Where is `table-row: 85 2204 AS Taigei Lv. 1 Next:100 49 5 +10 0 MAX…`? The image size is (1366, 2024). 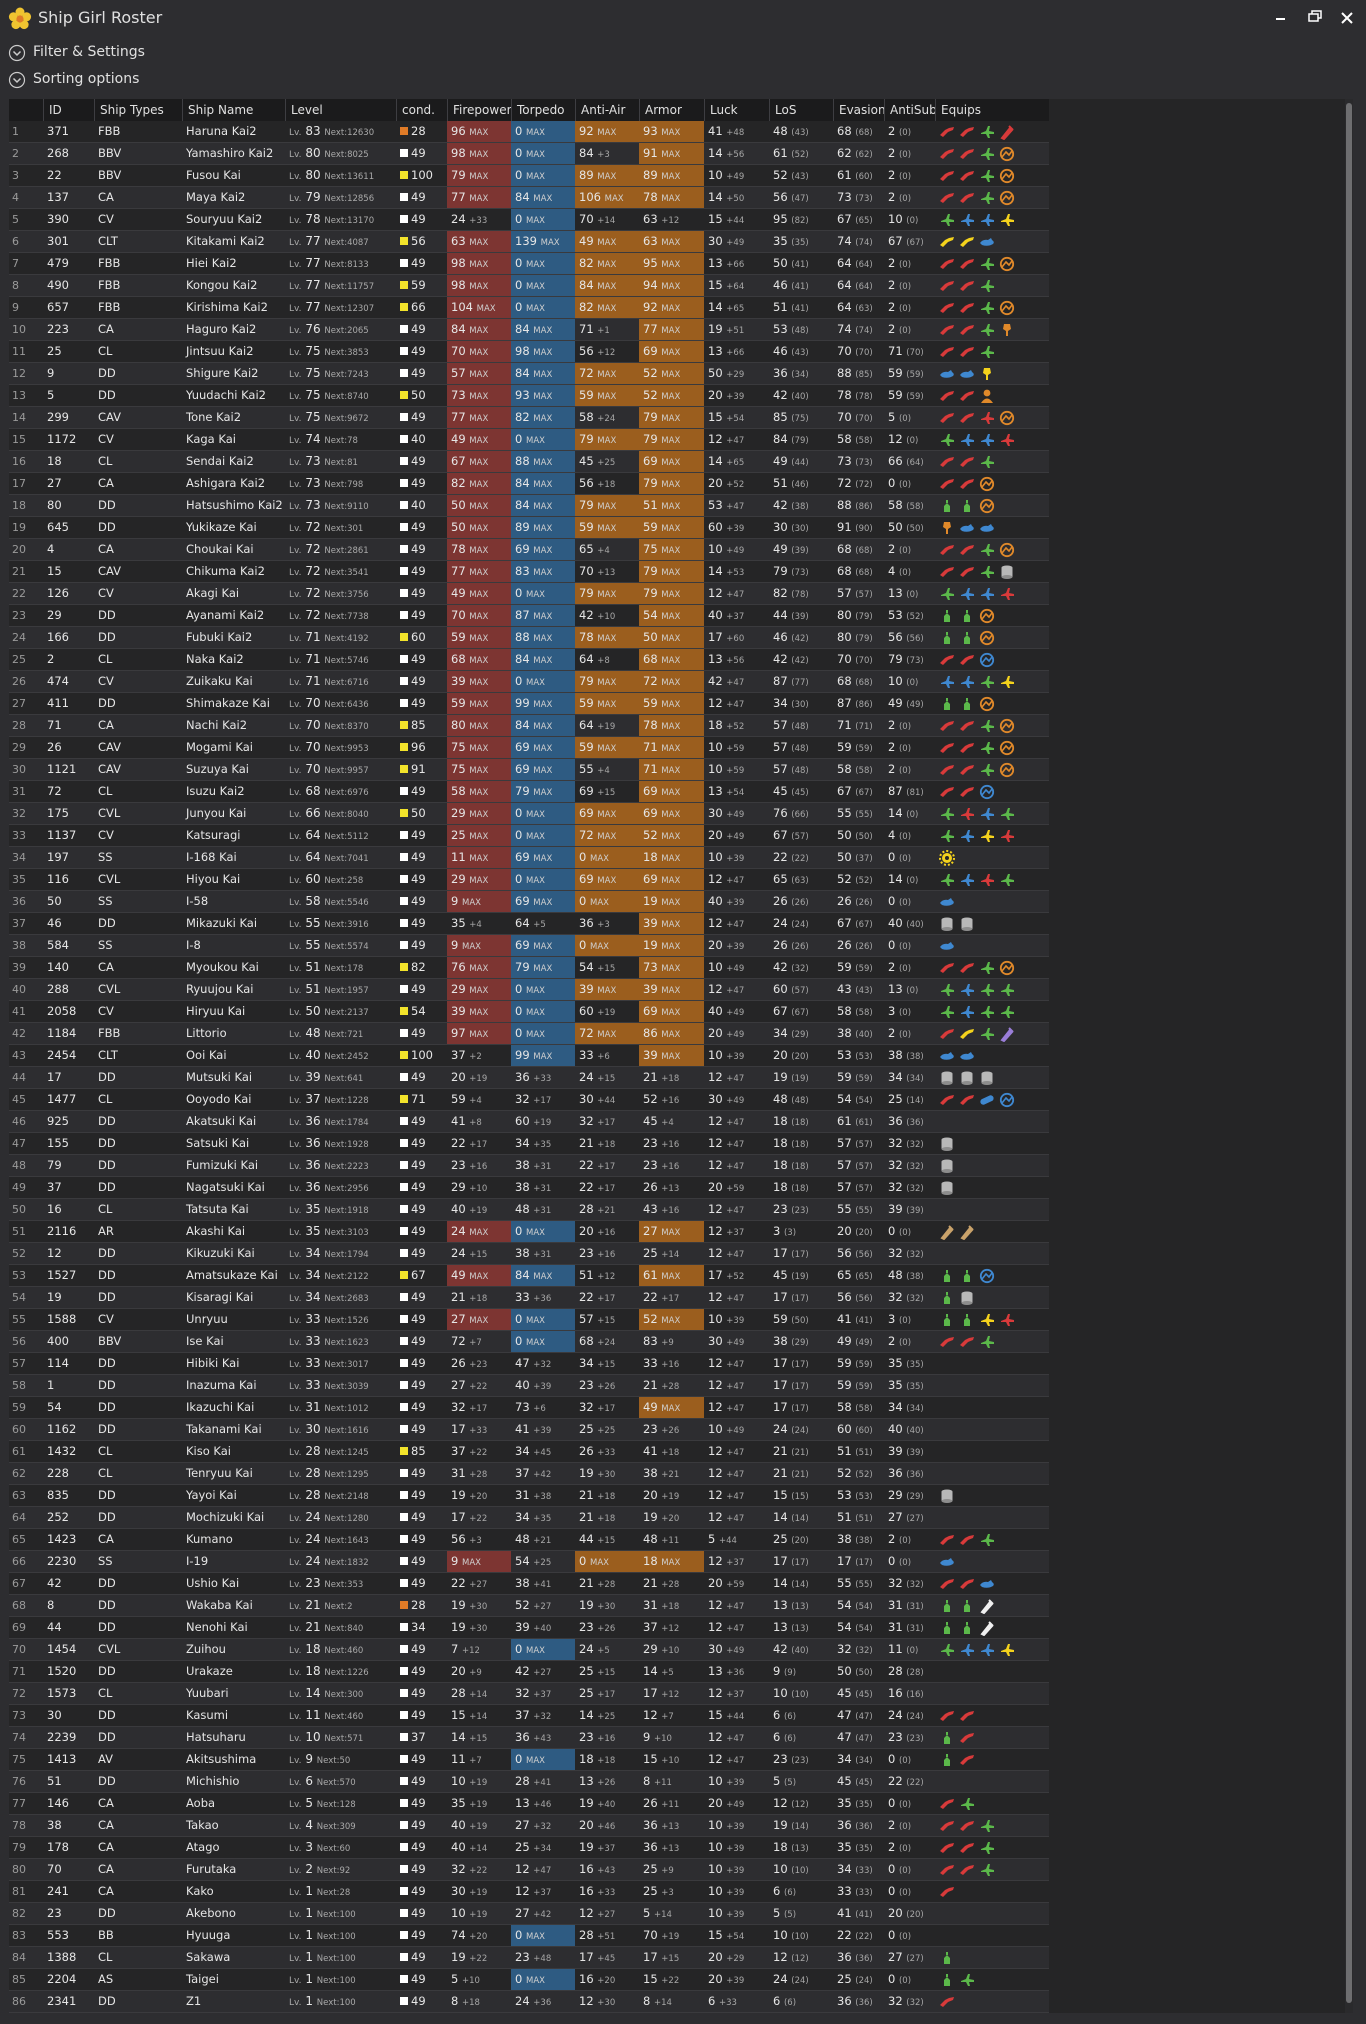 table-row: 85 2204 AS Taigei Lv. 1 Next:100 49 5 +10 0 MAX… is located at coordinates (529, 1980).